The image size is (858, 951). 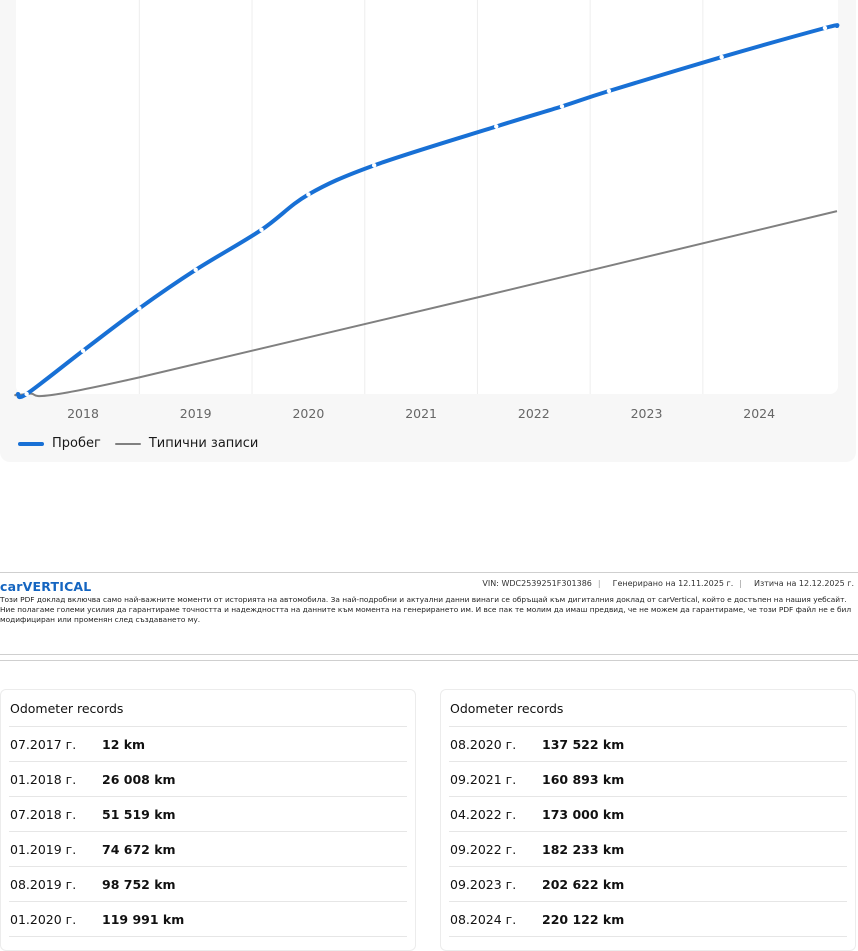 What do you see at coordinates (648, 884) in the screenshot?
I see `table-row: 09.2023 г. 202 622 km` at bounding box center [648, 884].